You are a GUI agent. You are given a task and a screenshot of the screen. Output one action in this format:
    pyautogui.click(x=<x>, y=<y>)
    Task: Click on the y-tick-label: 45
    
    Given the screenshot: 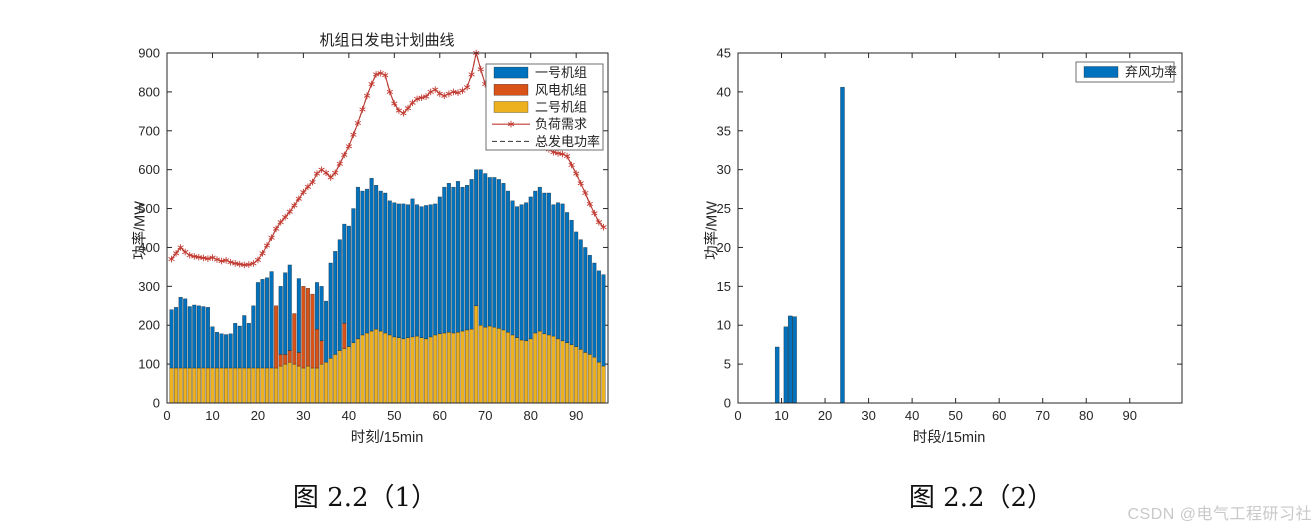 What is the action you would take?
    pyautogui.click(x=724, y=53)
    